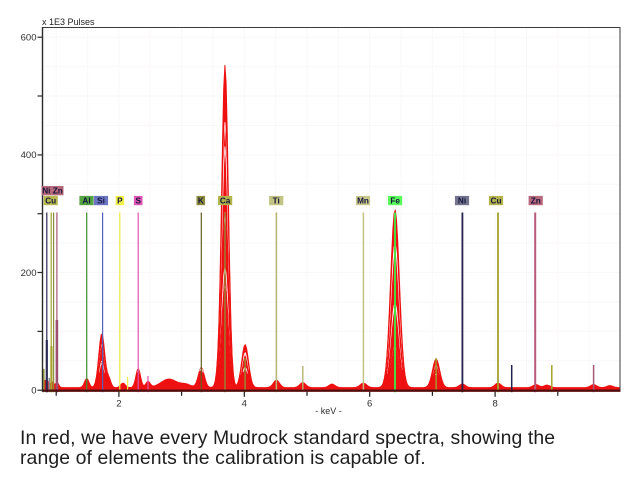 The image size is (640, 480). What do you see at coordinates (395, 201) in the screenshot?
I see `svg-text: Fe` at bounding box center [395, 201].